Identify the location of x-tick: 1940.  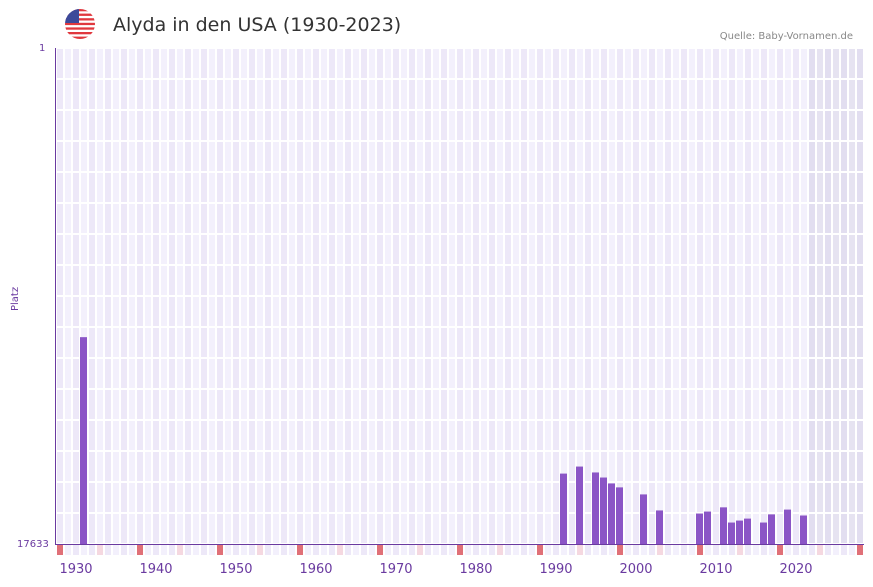
(156, 569).